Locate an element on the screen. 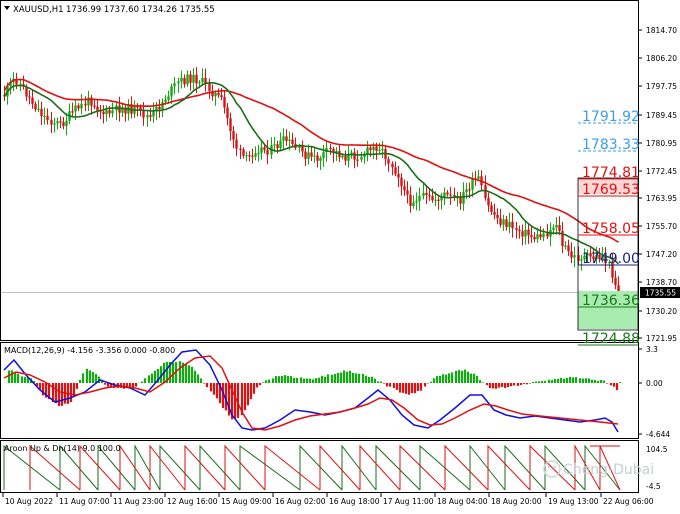 The width and height of the screenshot is (680, 514). aroon-scale-label: -4.5 is located at coordinates (653, 486).